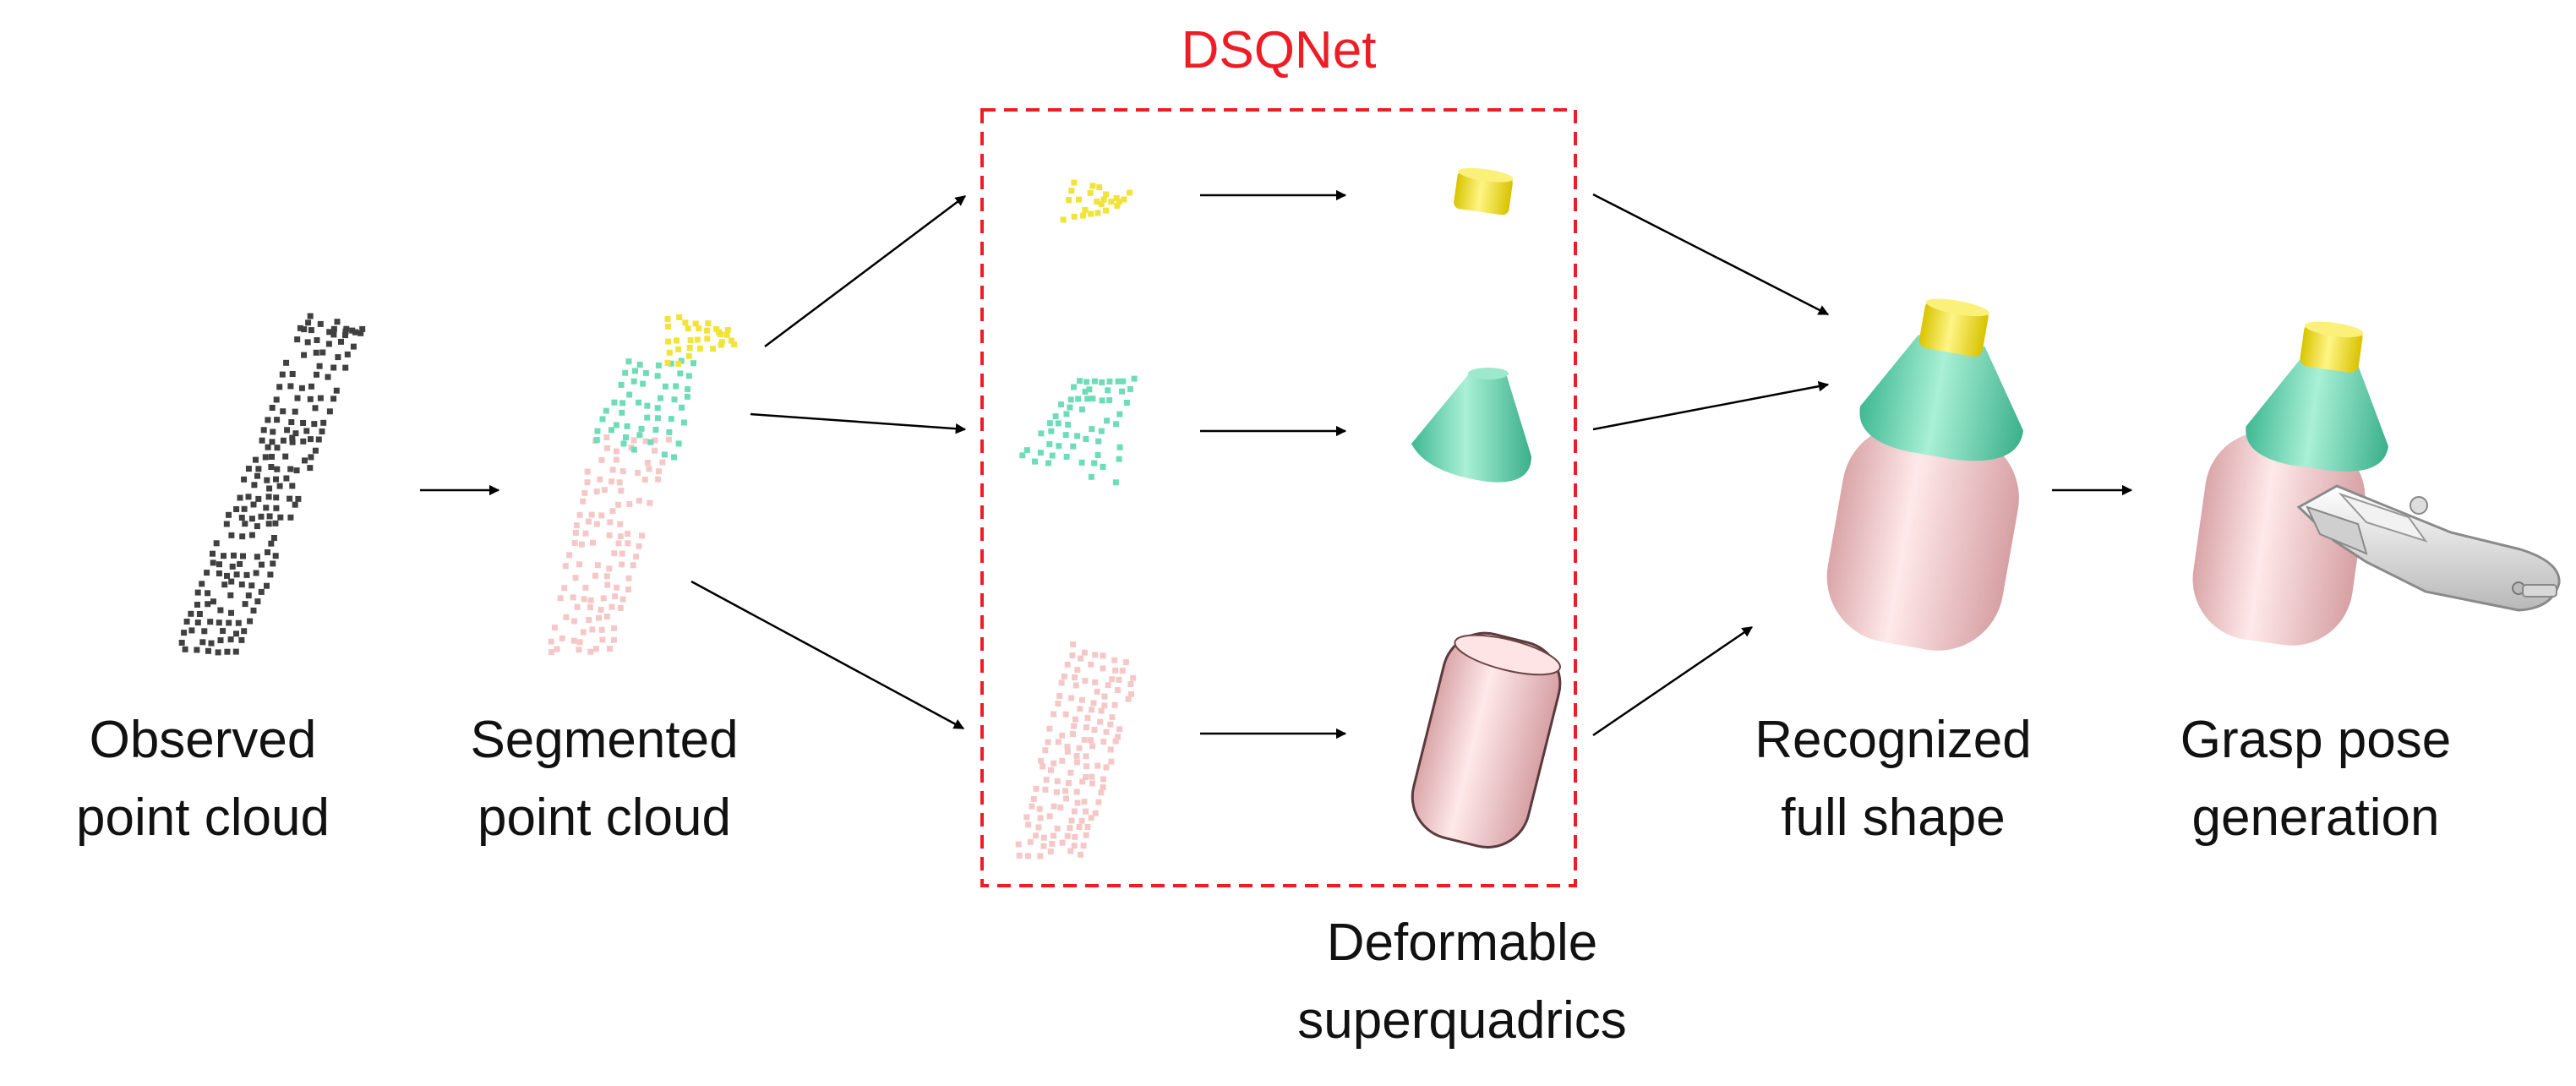 The image size is (2576, 1086). I want to click on neck-part-point-cloud, so click(1078, 430).